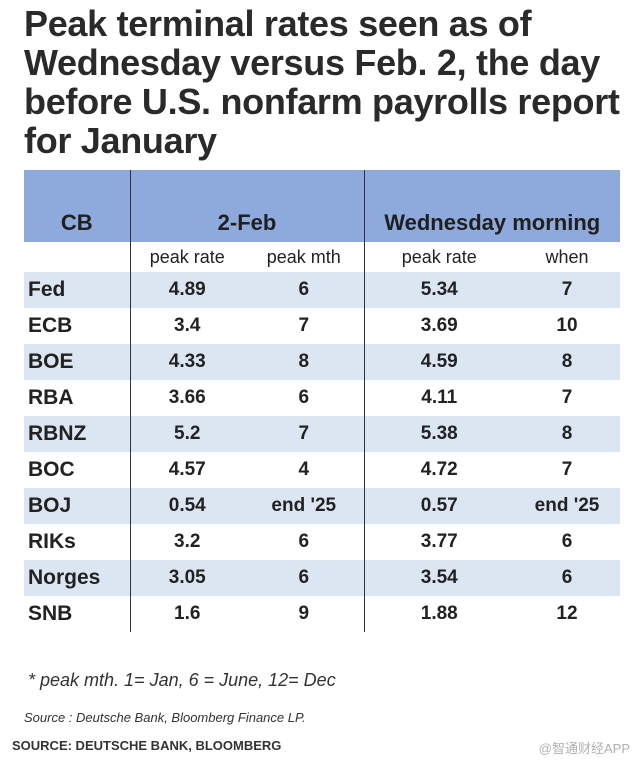 The height and width of the screenshot is (764, 640). I want to click on header-2-feb: 2-Feb, so click(246, 206).